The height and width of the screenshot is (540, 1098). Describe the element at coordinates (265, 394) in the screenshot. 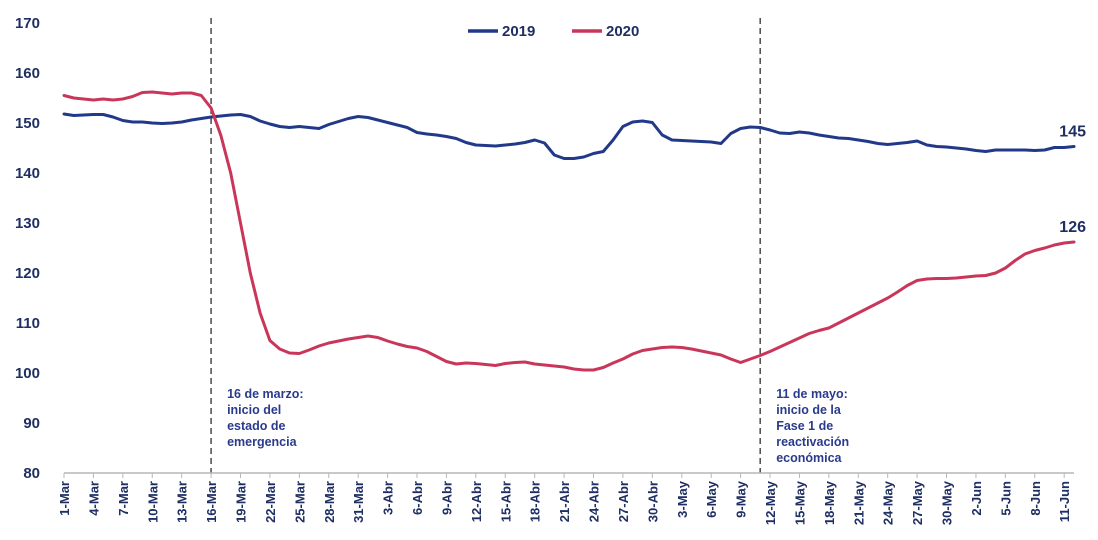

I see `annotation-text: 16 de marzo:` at that location.